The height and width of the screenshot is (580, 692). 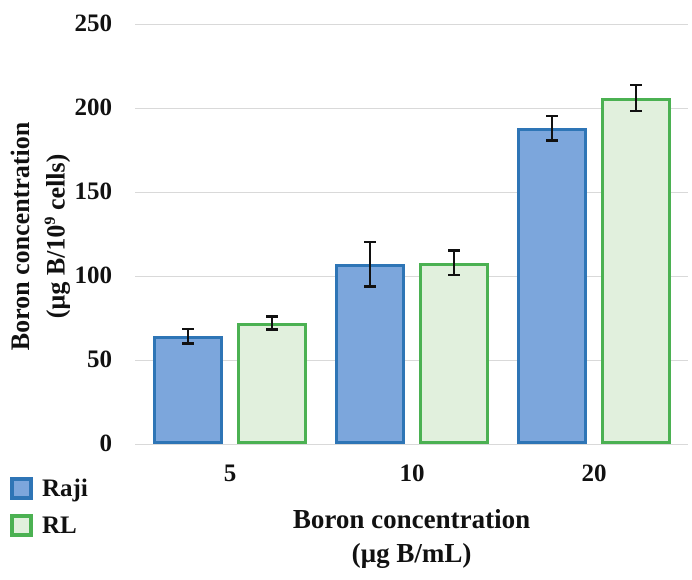 What do you see at coordinates (106, 443) in the screenshot?
I see `y-tick-0: 0` at bounding box center [106, 443].